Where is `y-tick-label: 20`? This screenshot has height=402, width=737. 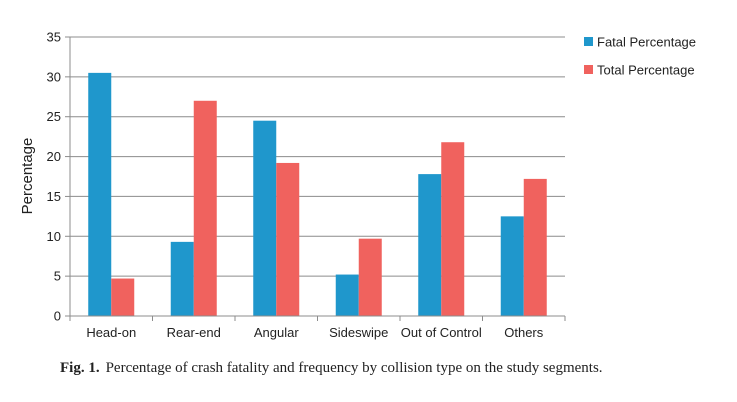
y-tick-label: 20 is located at coordinates (54, 156).